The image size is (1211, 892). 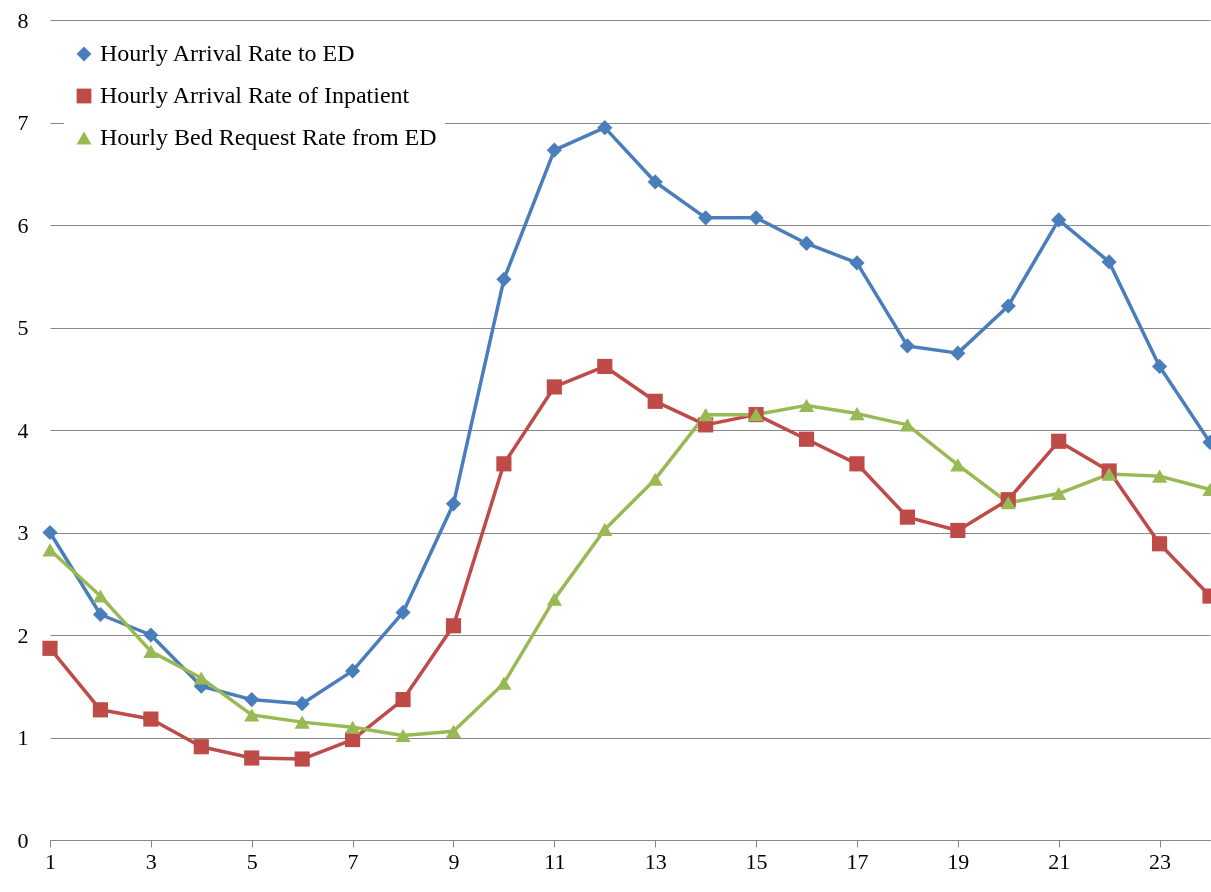 What do you see at coordinates (353, 861) in the screenshot?
I see `x-tick-label: 7` at bounding box center [353, 861].